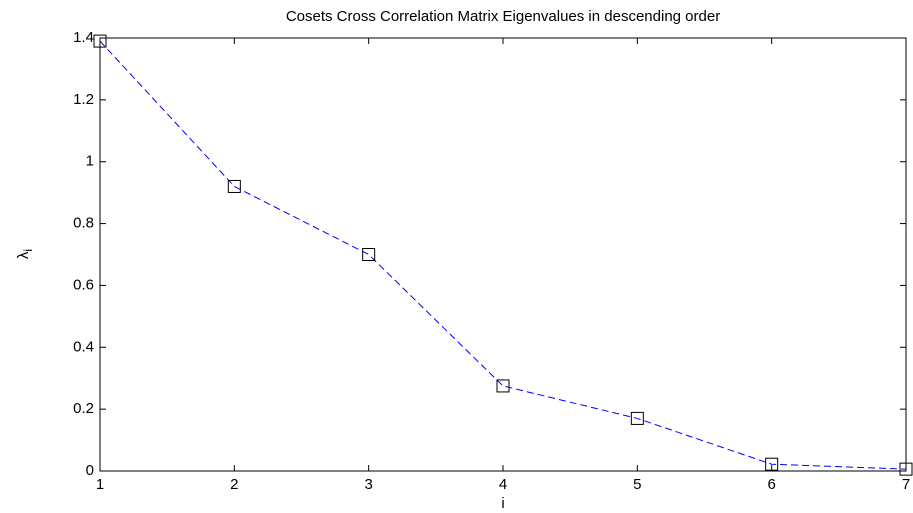 This screenshot has height=513, width=913. Describe the element at coordinates (83, 99) in the screenshot. I see `y-tick-label: 1.2` at that location.